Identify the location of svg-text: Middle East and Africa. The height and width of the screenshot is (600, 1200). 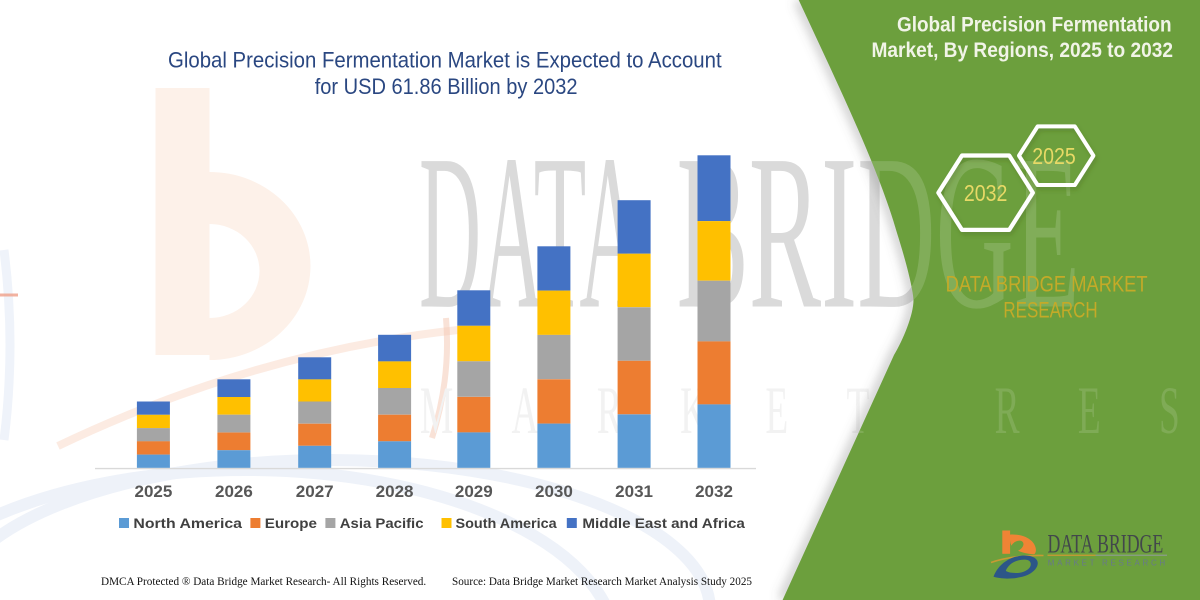
(663, 523).